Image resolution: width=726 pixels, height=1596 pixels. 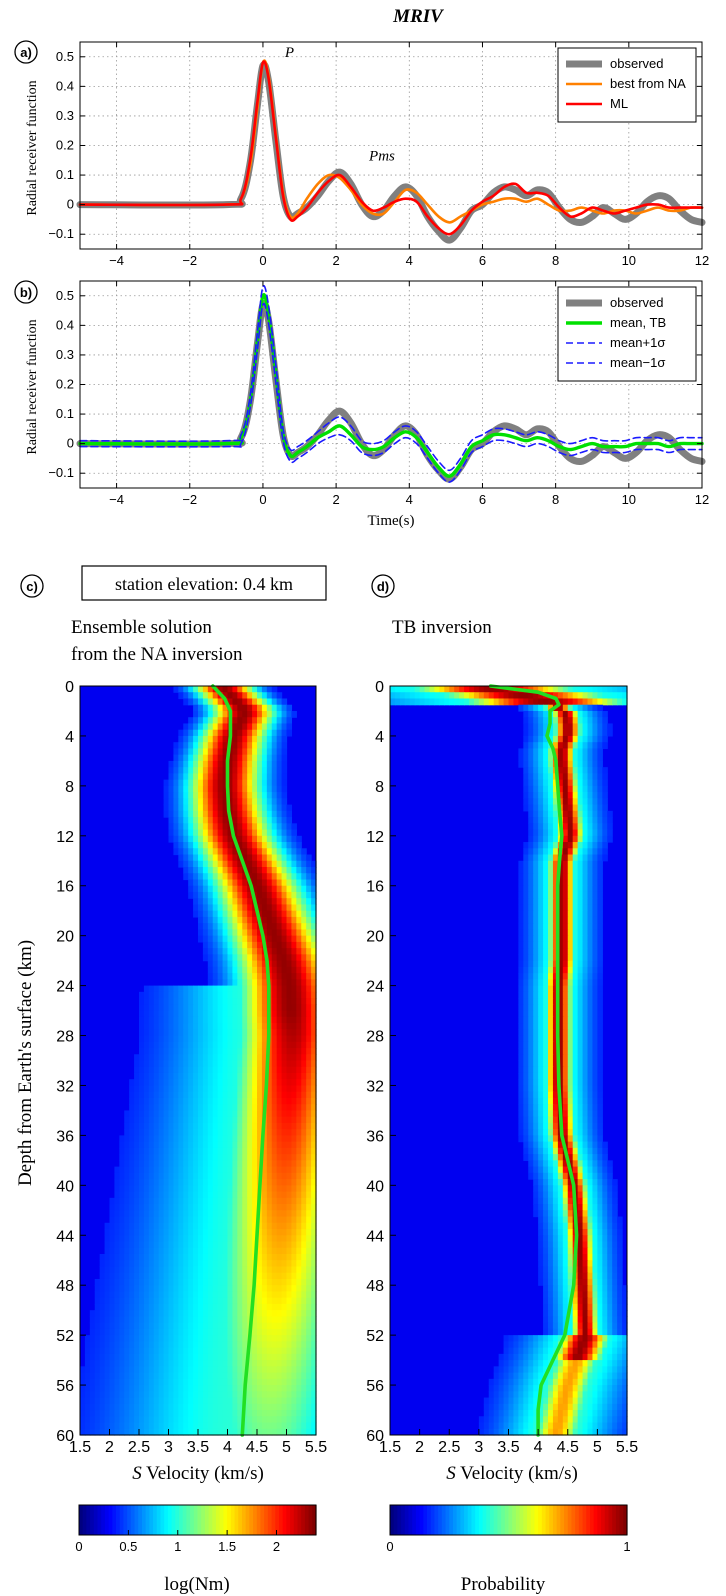 What do you see at coordinates (277, 1520) in the screenshot?
I see `colorbar-segment` at bounding box center [277, 1520].